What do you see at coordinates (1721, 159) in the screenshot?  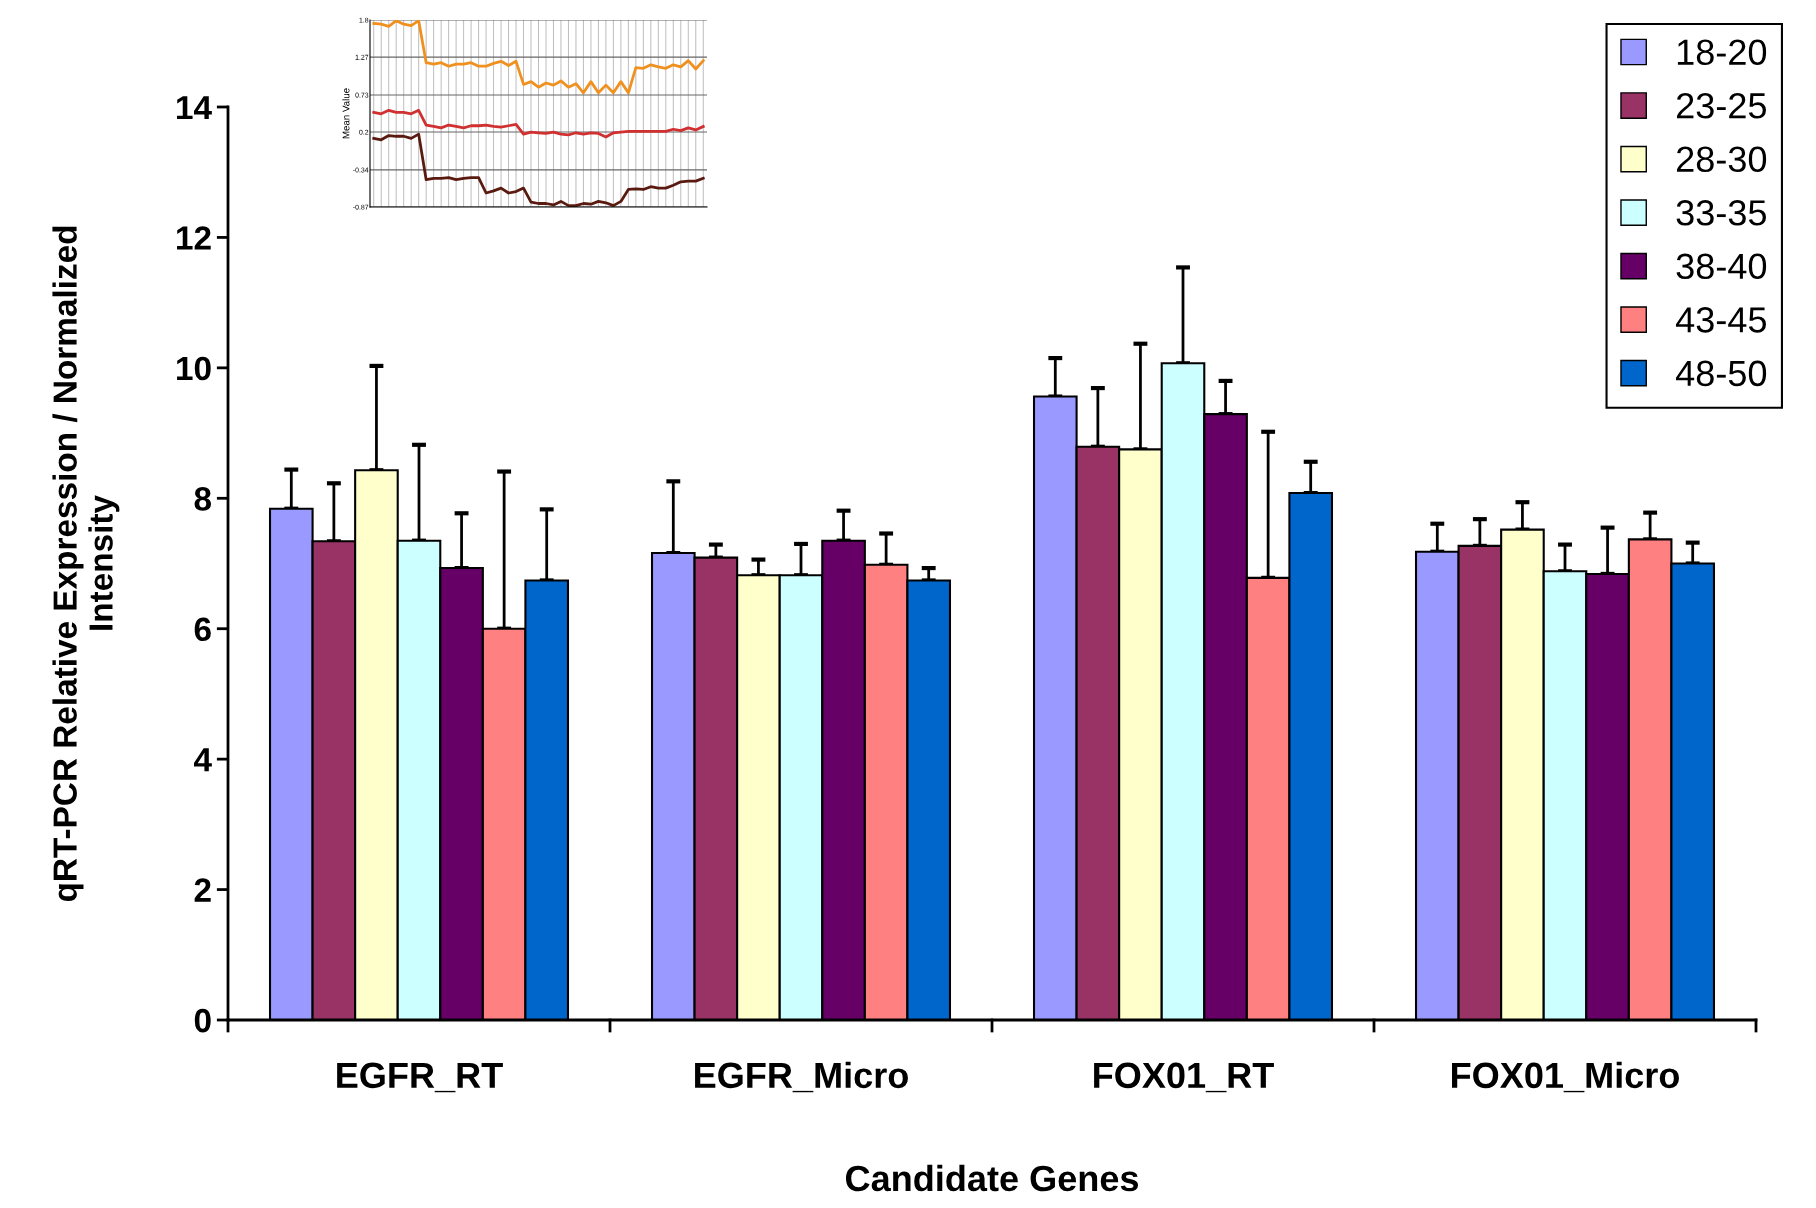 I see `legend-label: 28-30` at bounding box center [1721, 159].